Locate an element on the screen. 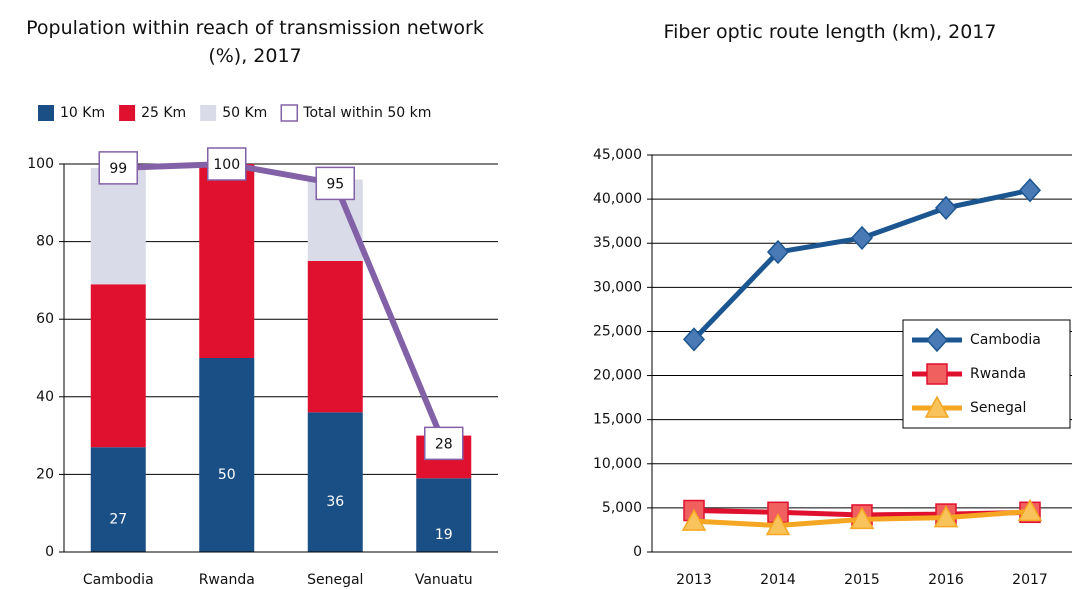 Image resolution: width=1074 pixels, height=590 pixels. data-label: 36 is located at coordinates (335, 502).